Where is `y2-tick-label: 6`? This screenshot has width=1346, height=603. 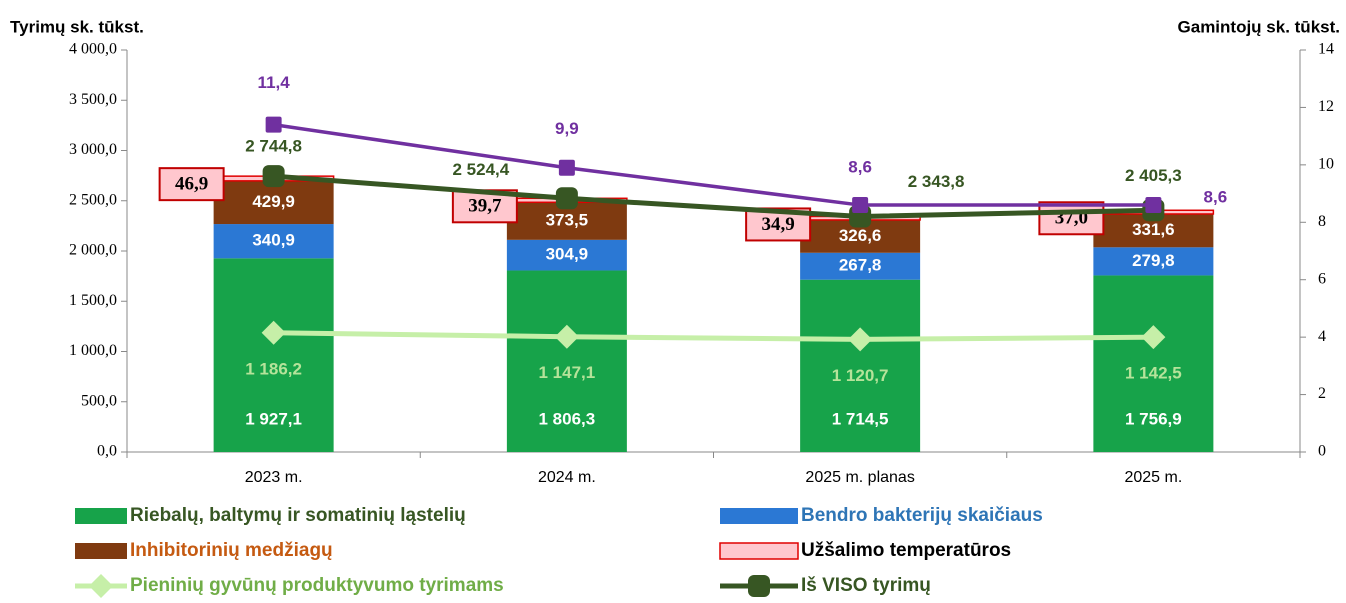 y2-tick-label: 6 is located at coordinates (1322, 278).